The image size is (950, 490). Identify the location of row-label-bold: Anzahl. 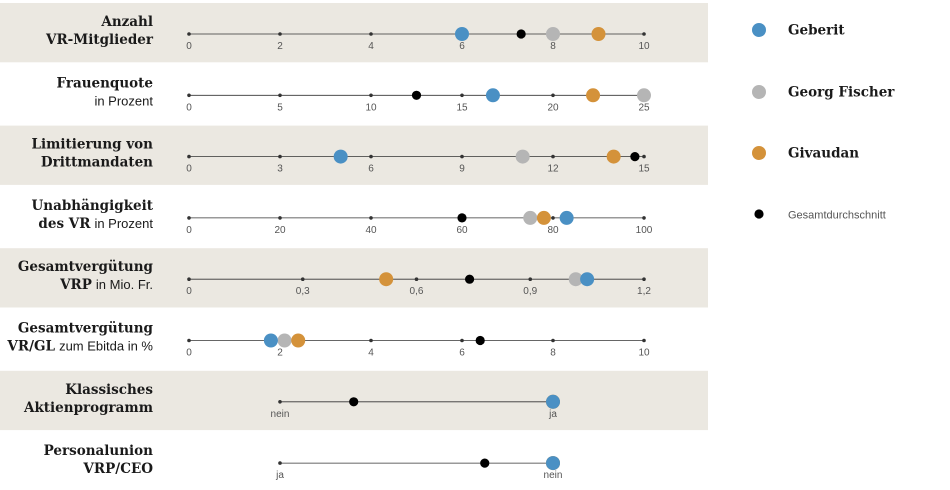
(126, 22).